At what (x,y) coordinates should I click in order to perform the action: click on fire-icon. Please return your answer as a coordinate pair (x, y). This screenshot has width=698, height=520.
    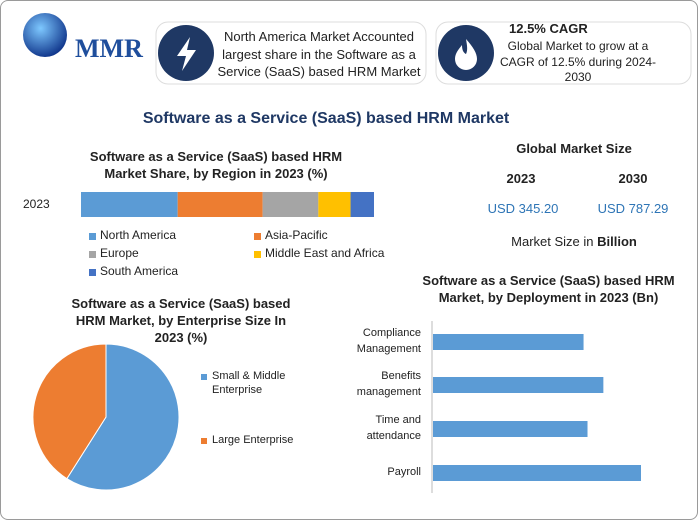
    Looking at the image, I should click on (466, 54).